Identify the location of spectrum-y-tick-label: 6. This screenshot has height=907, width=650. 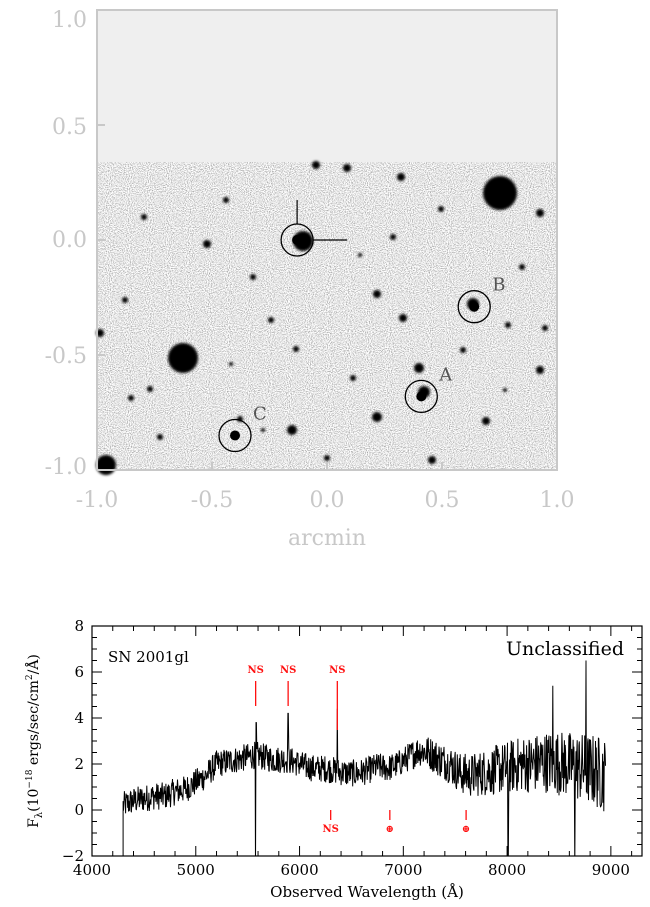
(79, 672).